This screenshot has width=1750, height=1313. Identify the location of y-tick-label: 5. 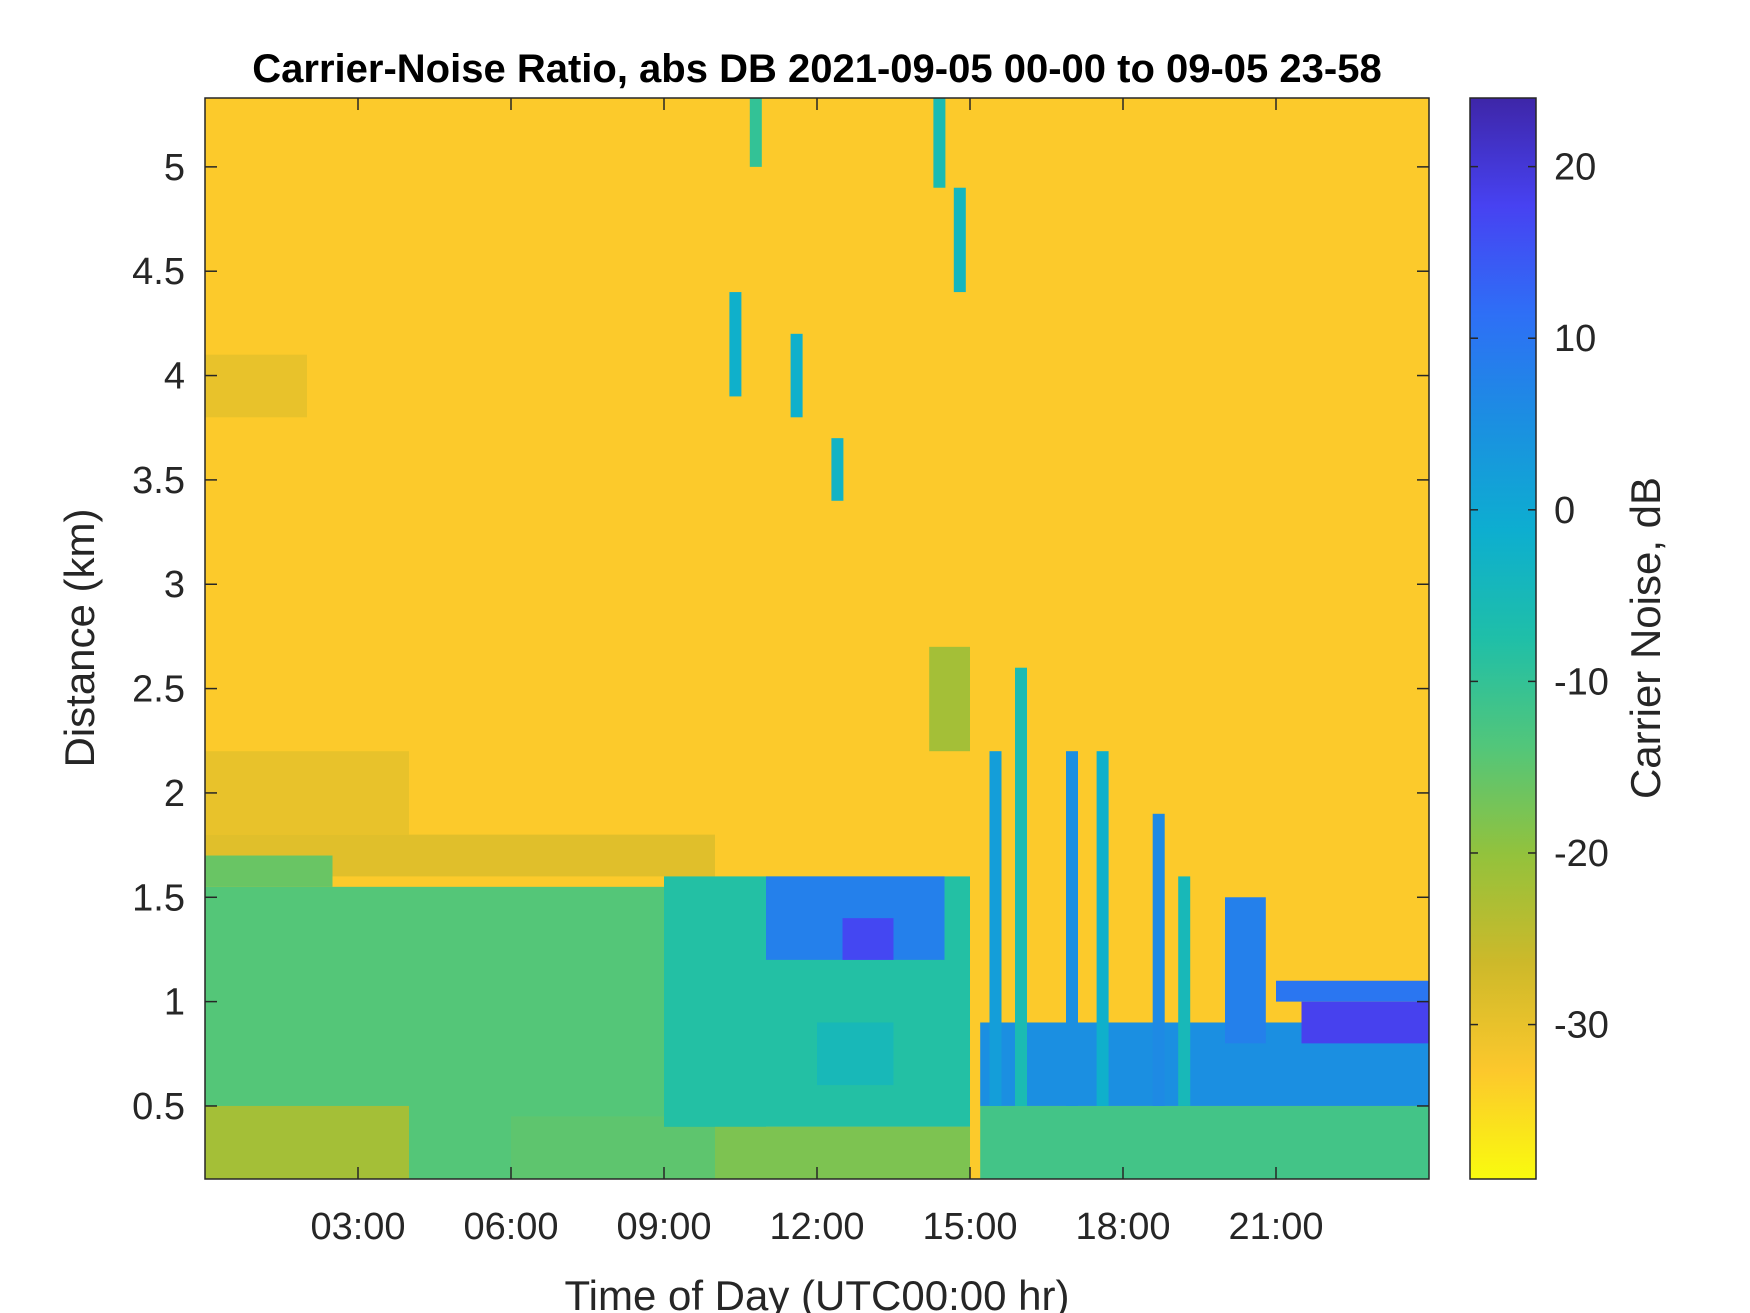
(174, 168).